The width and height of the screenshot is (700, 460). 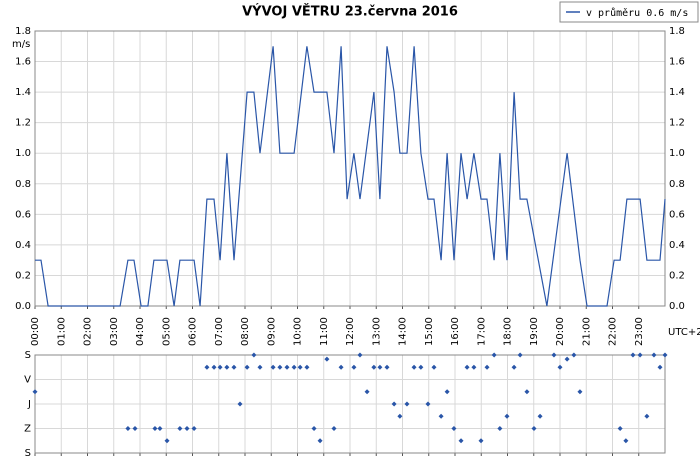 What do you see at coordinates (677, 123) in the screenshot?
I see `y-tick-label-right: 1.2` at bounding box center [677, 123].